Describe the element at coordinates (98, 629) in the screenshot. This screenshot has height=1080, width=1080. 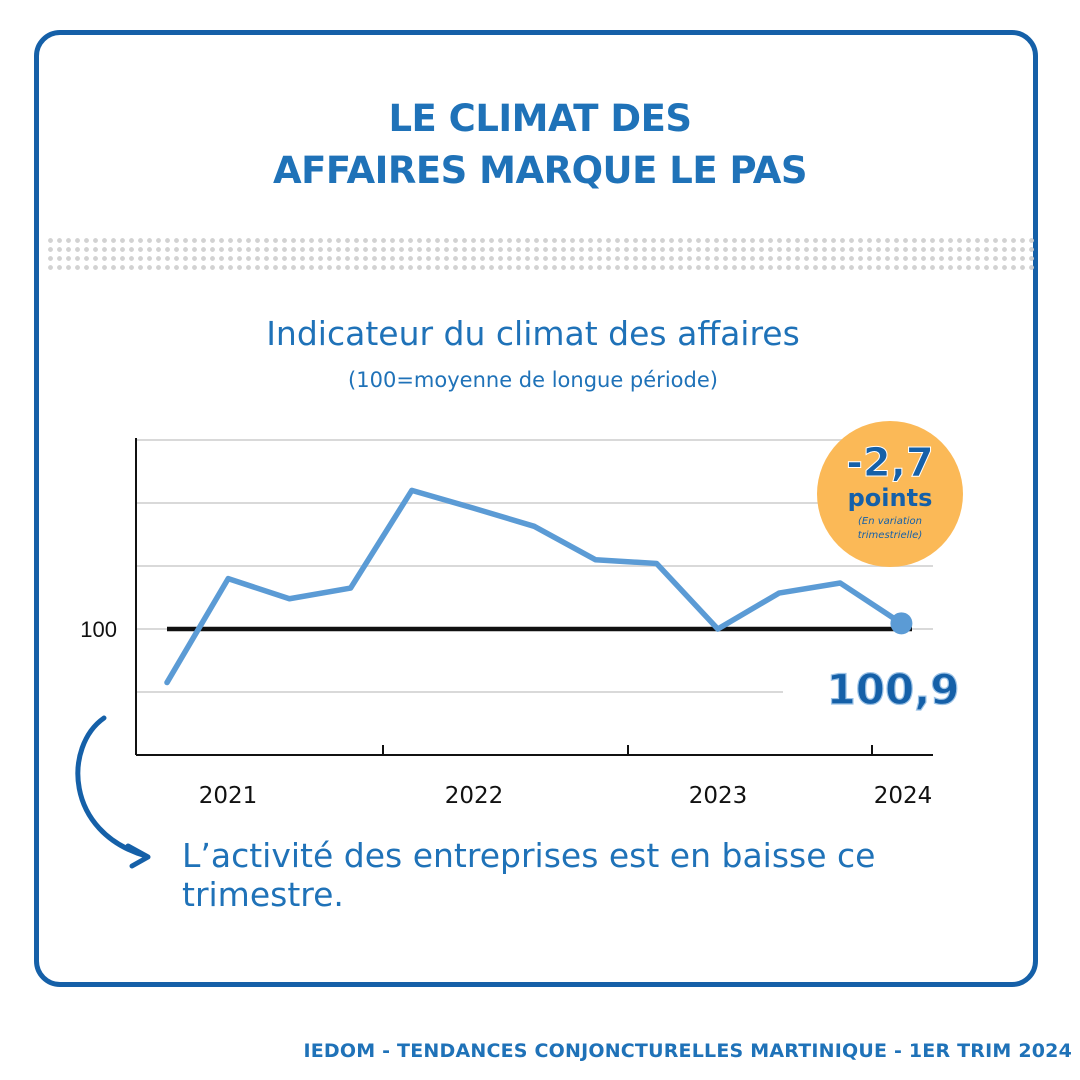
I see `reference-label: 100` at that location.